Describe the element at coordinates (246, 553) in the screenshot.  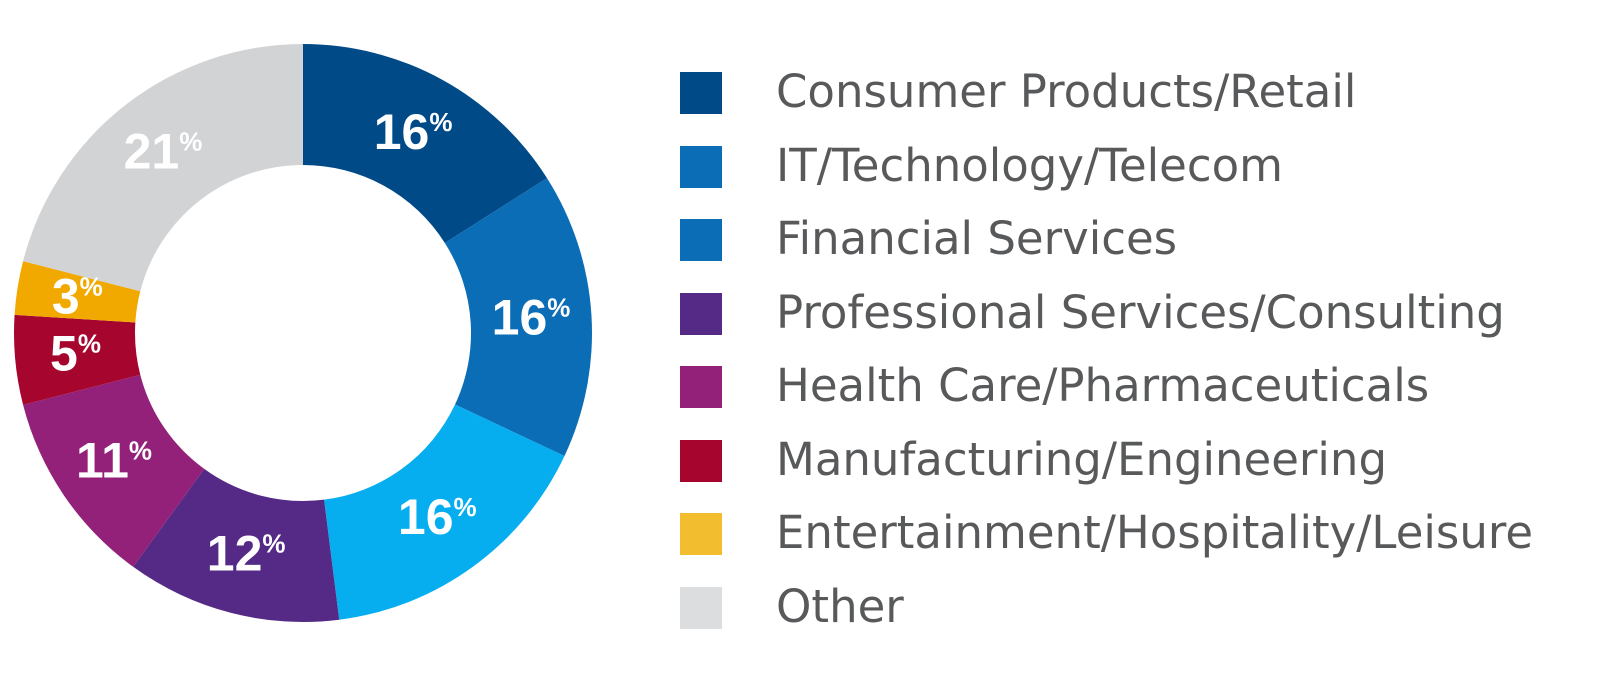
I see `slice-value-label: 12%` at that location.